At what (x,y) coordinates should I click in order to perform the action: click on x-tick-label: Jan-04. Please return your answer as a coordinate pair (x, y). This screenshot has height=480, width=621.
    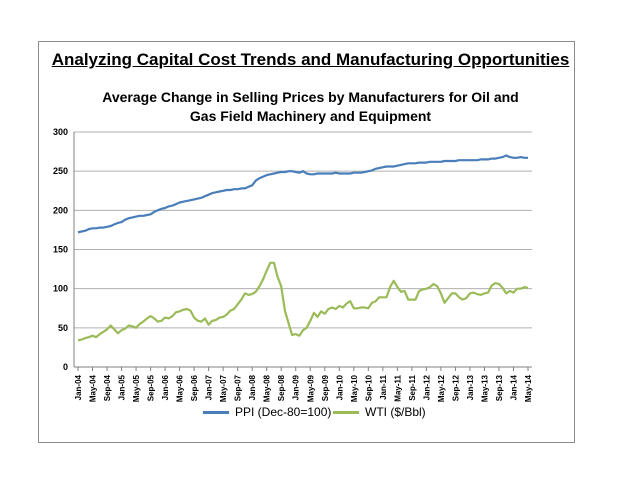
    Looking at the image, I should click on (78, 387).